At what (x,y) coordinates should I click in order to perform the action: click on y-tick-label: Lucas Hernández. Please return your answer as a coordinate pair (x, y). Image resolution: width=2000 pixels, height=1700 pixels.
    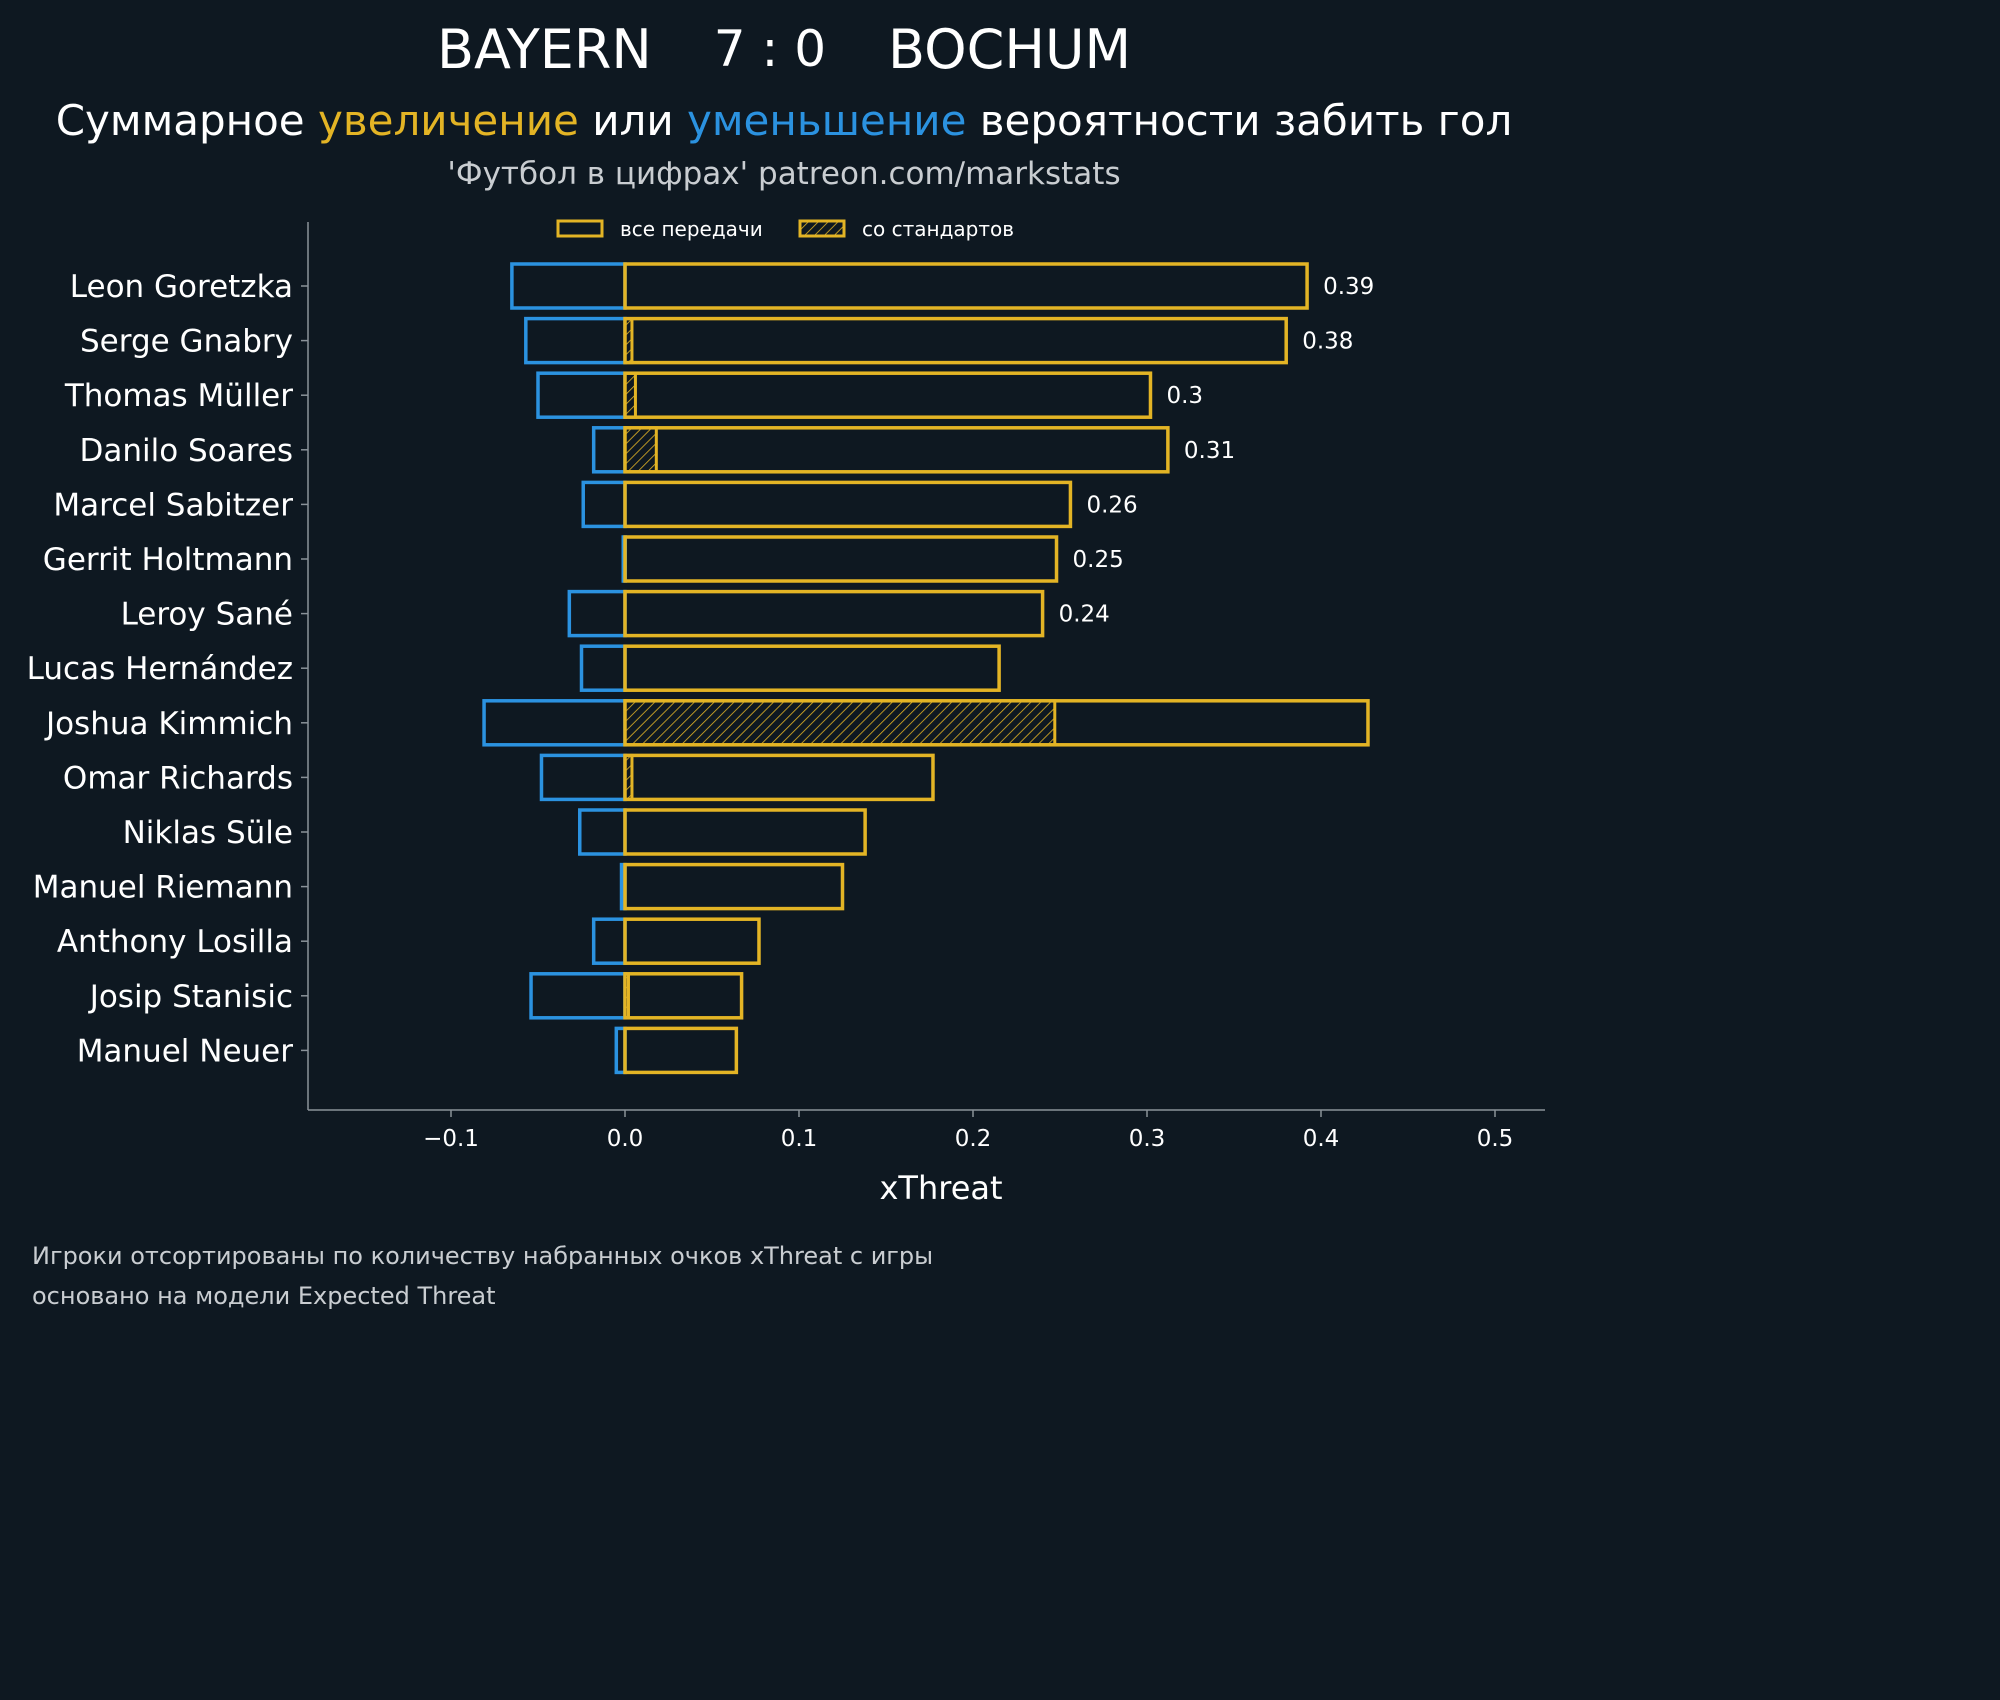
    Looking at the image, I should click on (160, 669).